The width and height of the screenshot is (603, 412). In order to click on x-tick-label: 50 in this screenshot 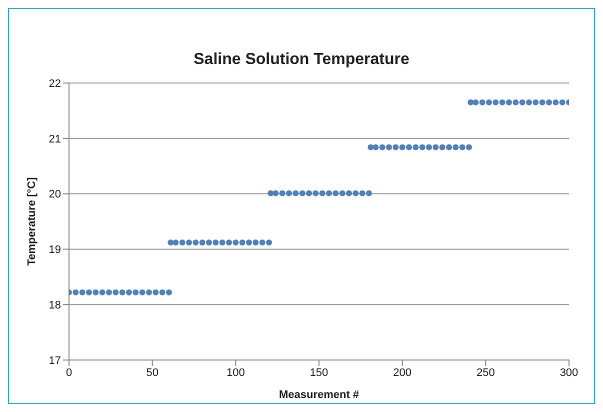, I will do `click(152, 372)`.